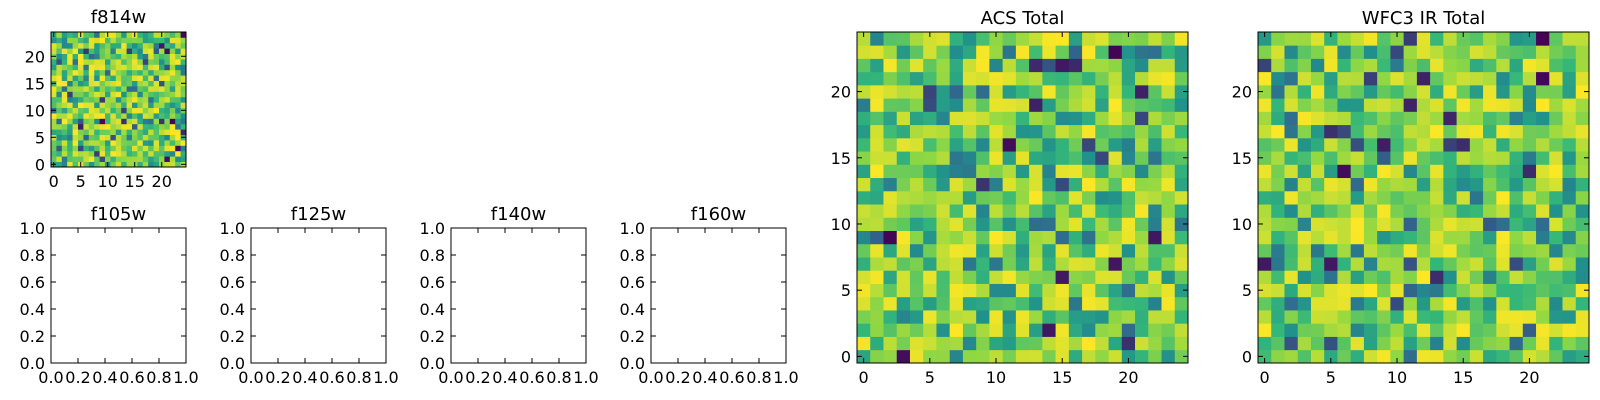 Image resolution: width=1600 pixels, height=400 pixels. What do you see at coordinates (841, 158) in the screenshot?
I see `acs-total-ytick-label: 15` at bounding box center [841, 158].